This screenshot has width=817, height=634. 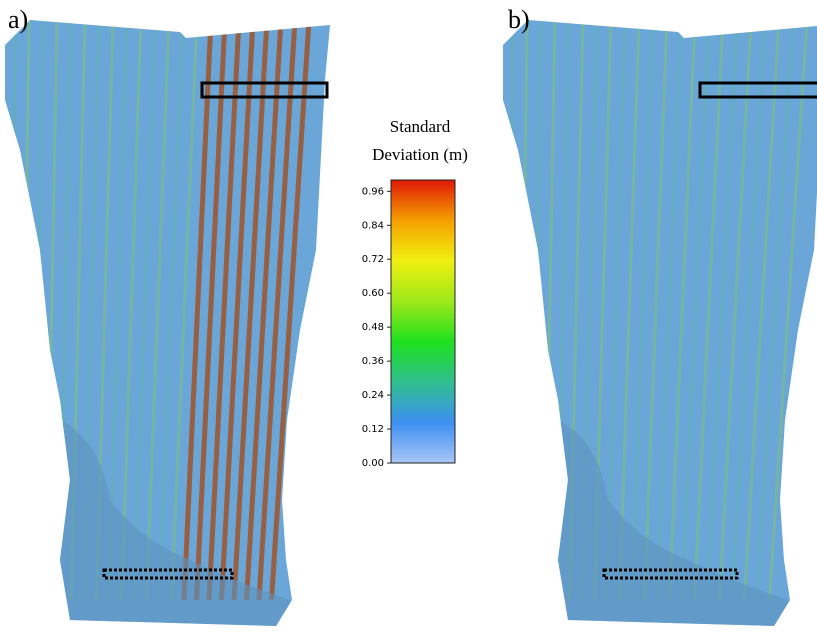 What do you see at coordinates (373, 463) in the screenshot?
I see `tick-label: 0.00` at bounding box center [373, 463].